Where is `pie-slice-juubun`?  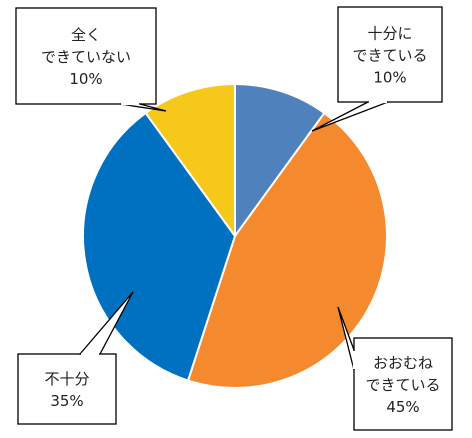 pie-slice-juubun is located at coordinates (280, 160).